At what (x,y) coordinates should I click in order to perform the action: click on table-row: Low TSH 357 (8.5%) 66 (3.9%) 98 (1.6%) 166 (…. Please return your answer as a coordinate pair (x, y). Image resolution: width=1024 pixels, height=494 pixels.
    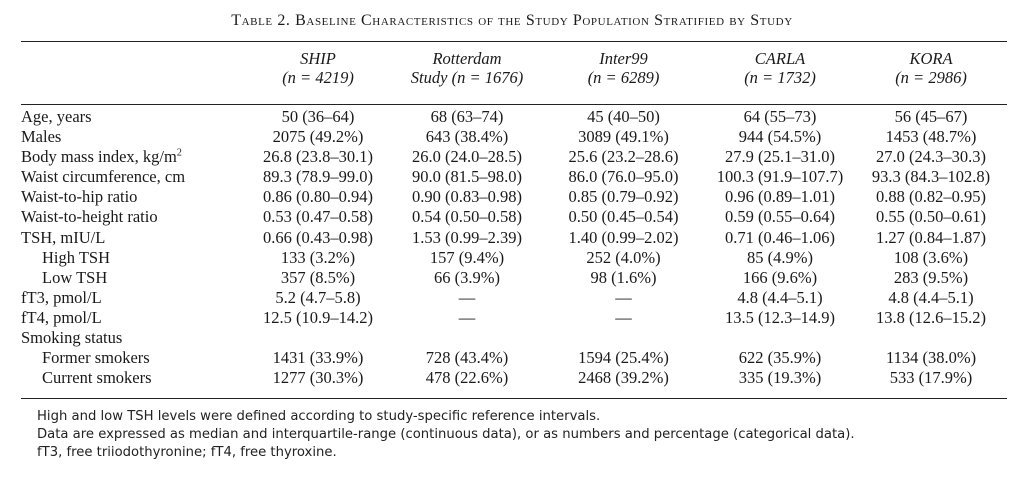
    Looking at the image, I should click on (514, 278).